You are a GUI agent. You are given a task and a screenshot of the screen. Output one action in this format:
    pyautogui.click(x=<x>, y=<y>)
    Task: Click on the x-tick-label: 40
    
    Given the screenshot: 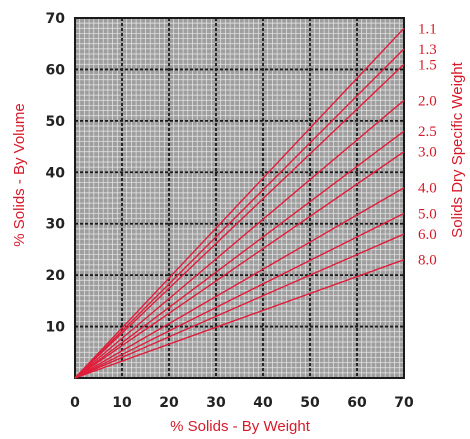 What is the action you would take?
    pyautogui.click(x=263, y=403)
    